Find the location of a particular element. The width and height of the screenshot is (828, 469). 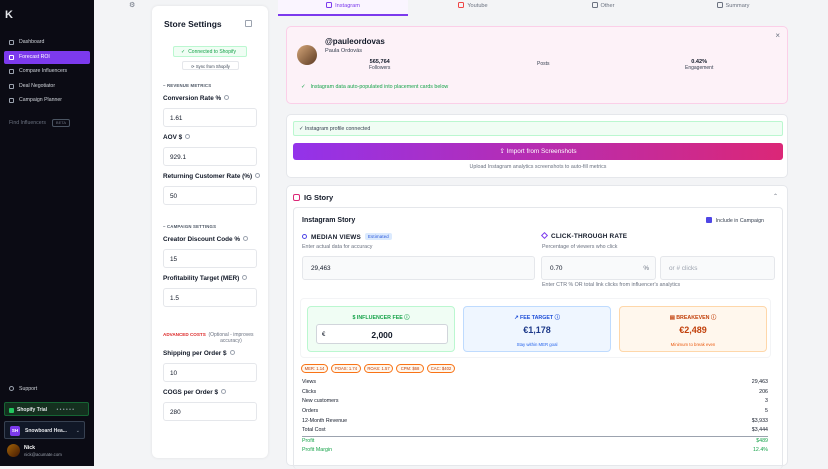

close-icon: × is located at coordinates (777, 35).